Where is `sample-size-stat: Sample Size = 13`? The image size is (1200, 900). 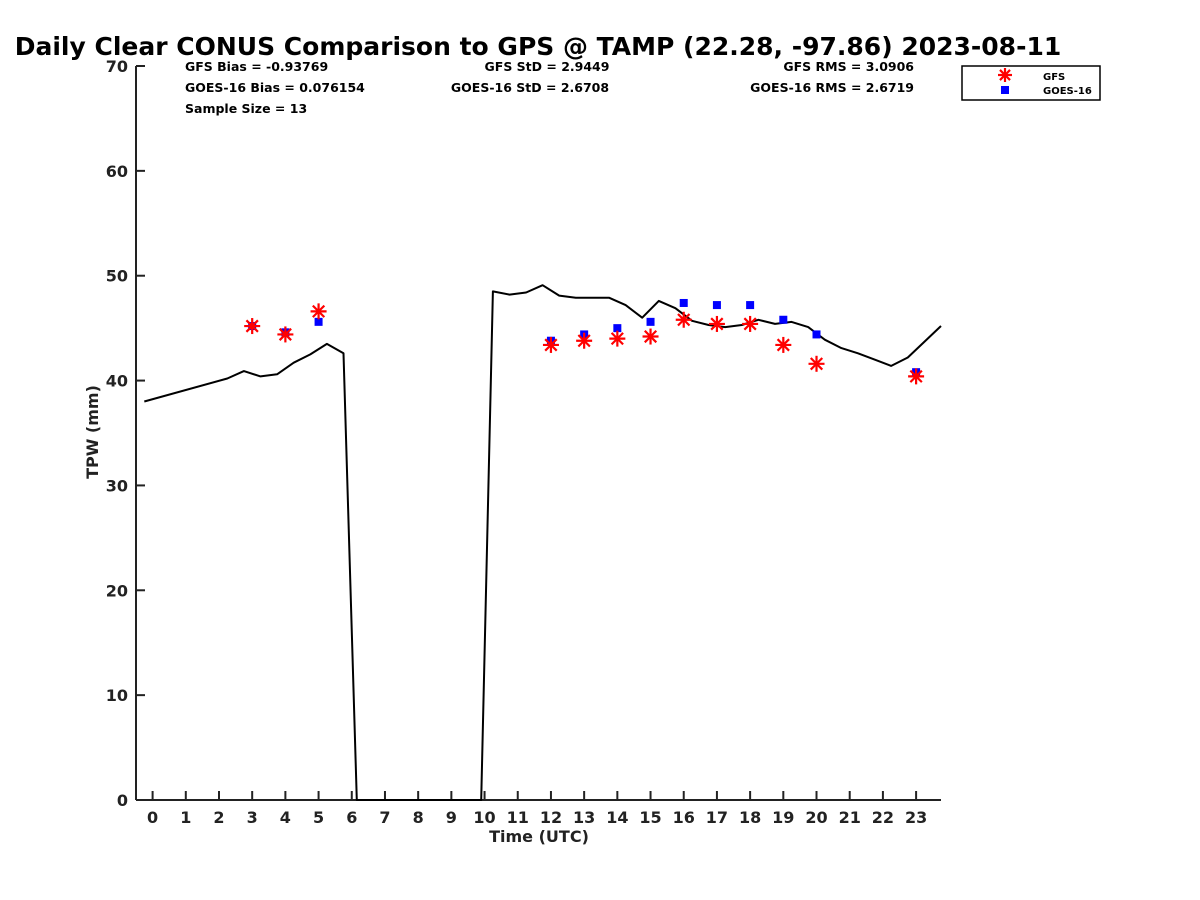
sample-size-stat: Sample Size = 13 is located at coordinates (246, 108).